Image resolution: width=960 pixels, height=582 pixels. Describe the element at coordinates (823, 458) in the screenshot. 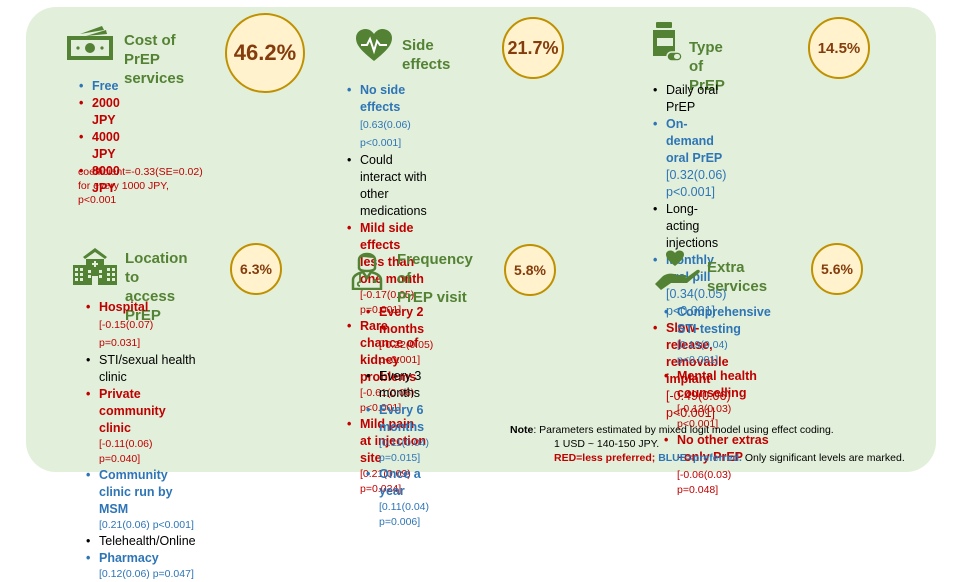

I see `note-tail: Only significant levels are marked.` at that location.